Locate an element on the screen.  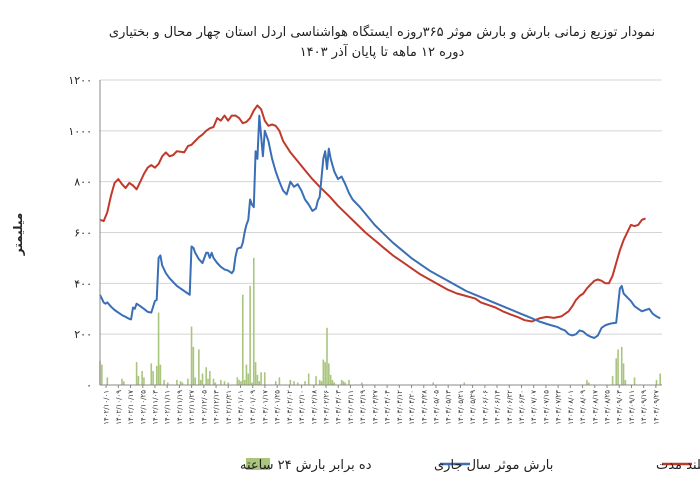
x-tick-label: ۱۴۰۳/۰۲/۲۶ is located at coordinates (327, 407).